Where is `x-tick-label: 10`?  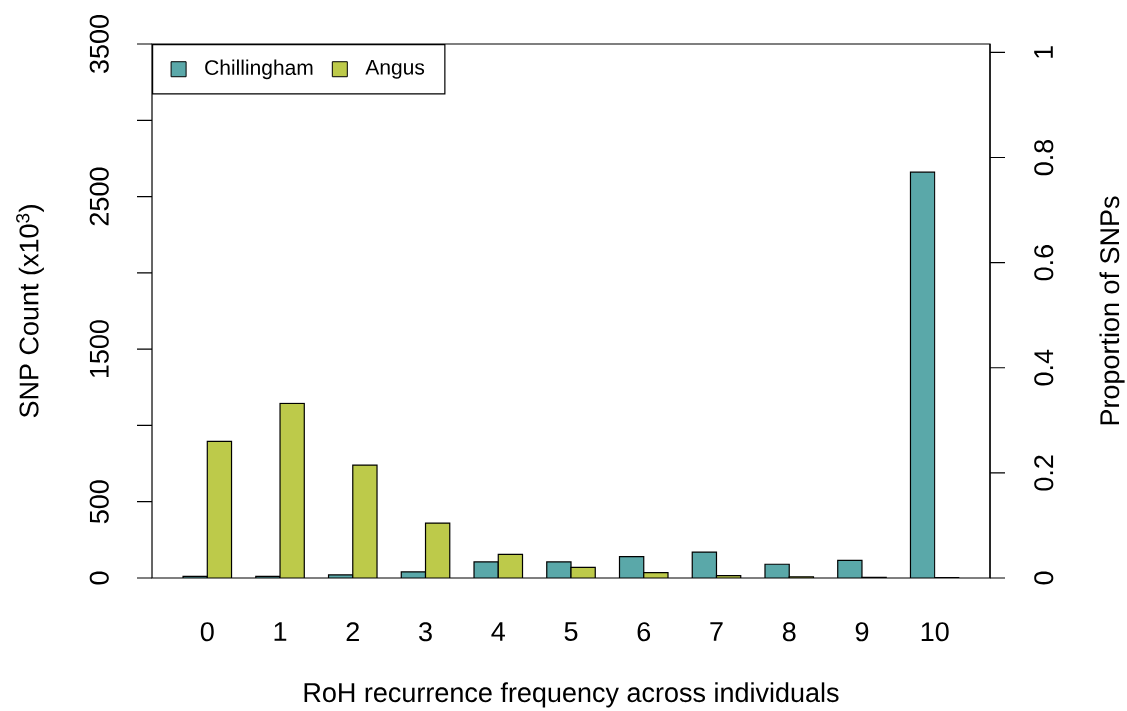
x-tick-label: 10 is located at coordinates (935, 632).